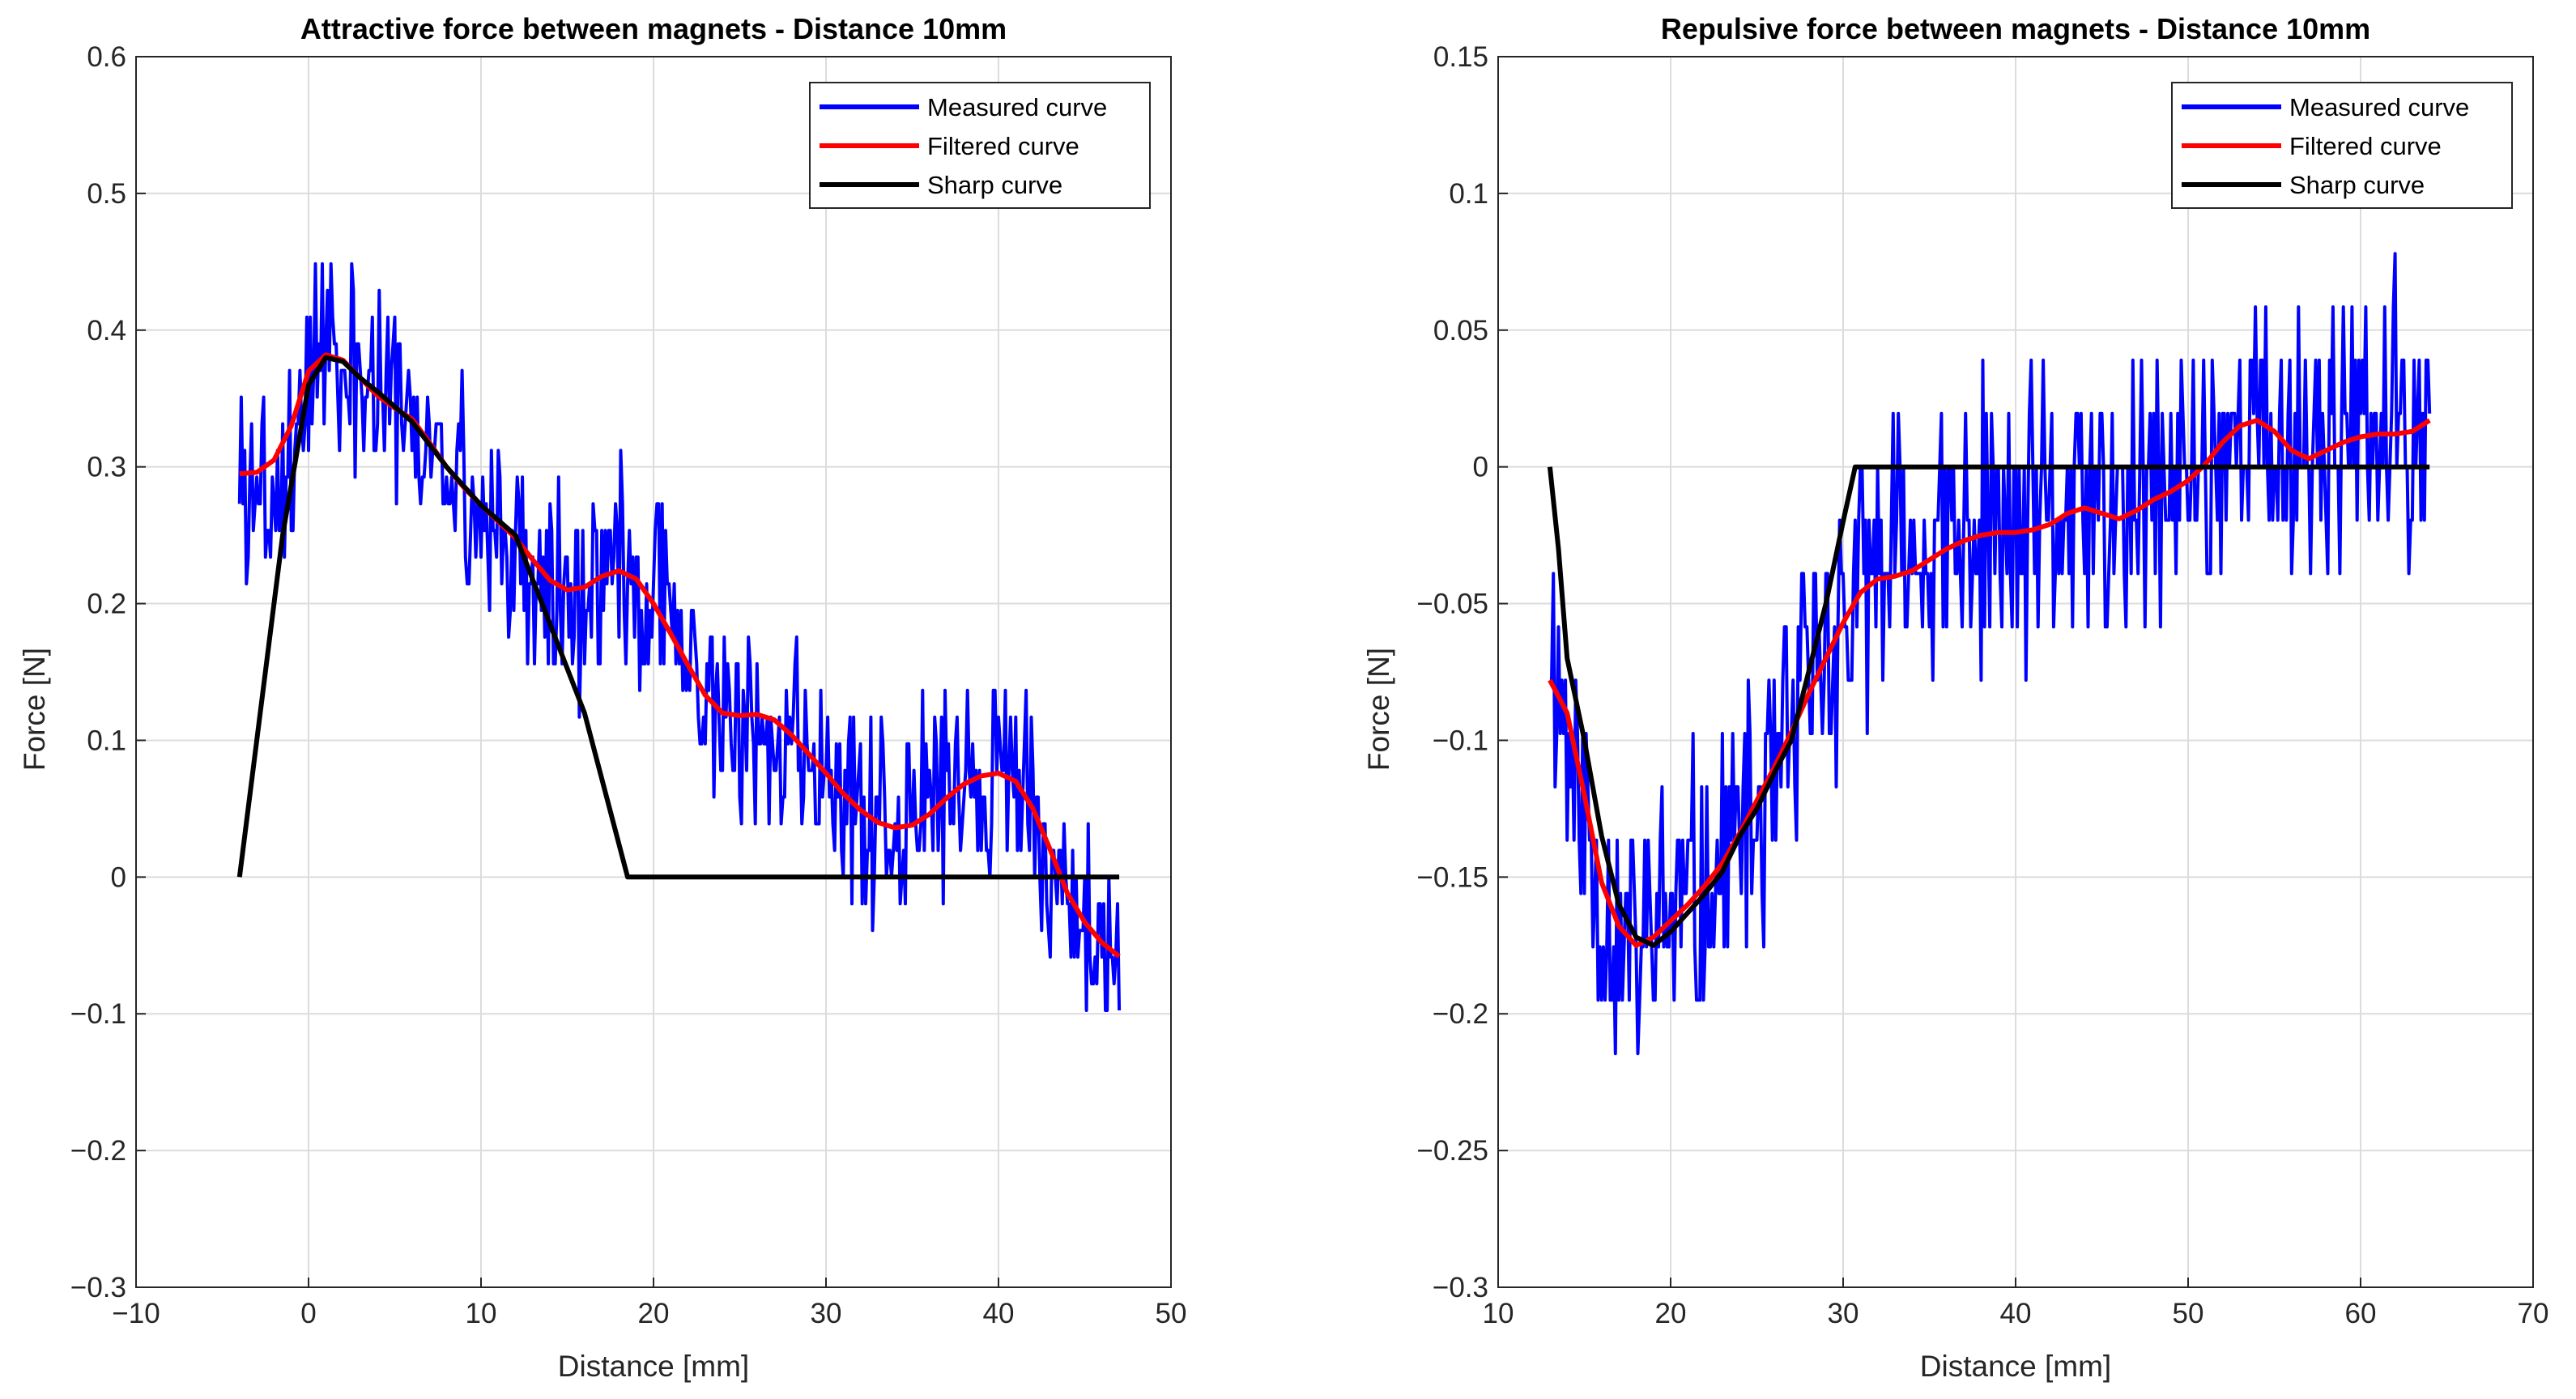 This screenshot has height=1399, width=2576. What do you see at coordinates (1452, 604) in the screenshot?
I see `y-tick-label: −0.05` at bounding box center [1452, 604].